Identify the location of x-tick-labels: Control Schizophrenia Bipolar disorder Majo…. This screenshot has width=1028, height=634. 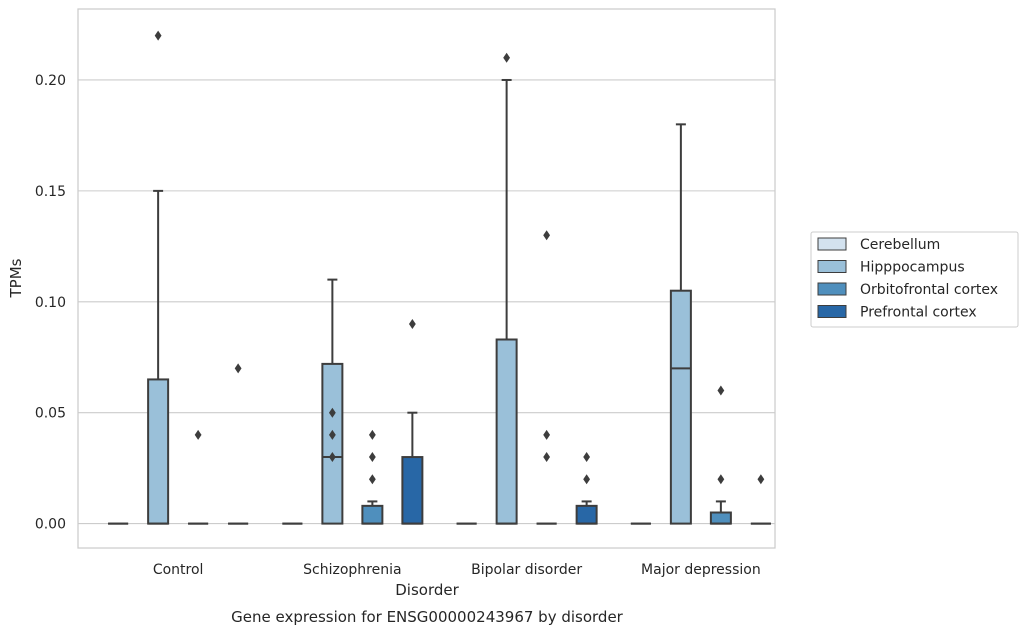
(457, 570).